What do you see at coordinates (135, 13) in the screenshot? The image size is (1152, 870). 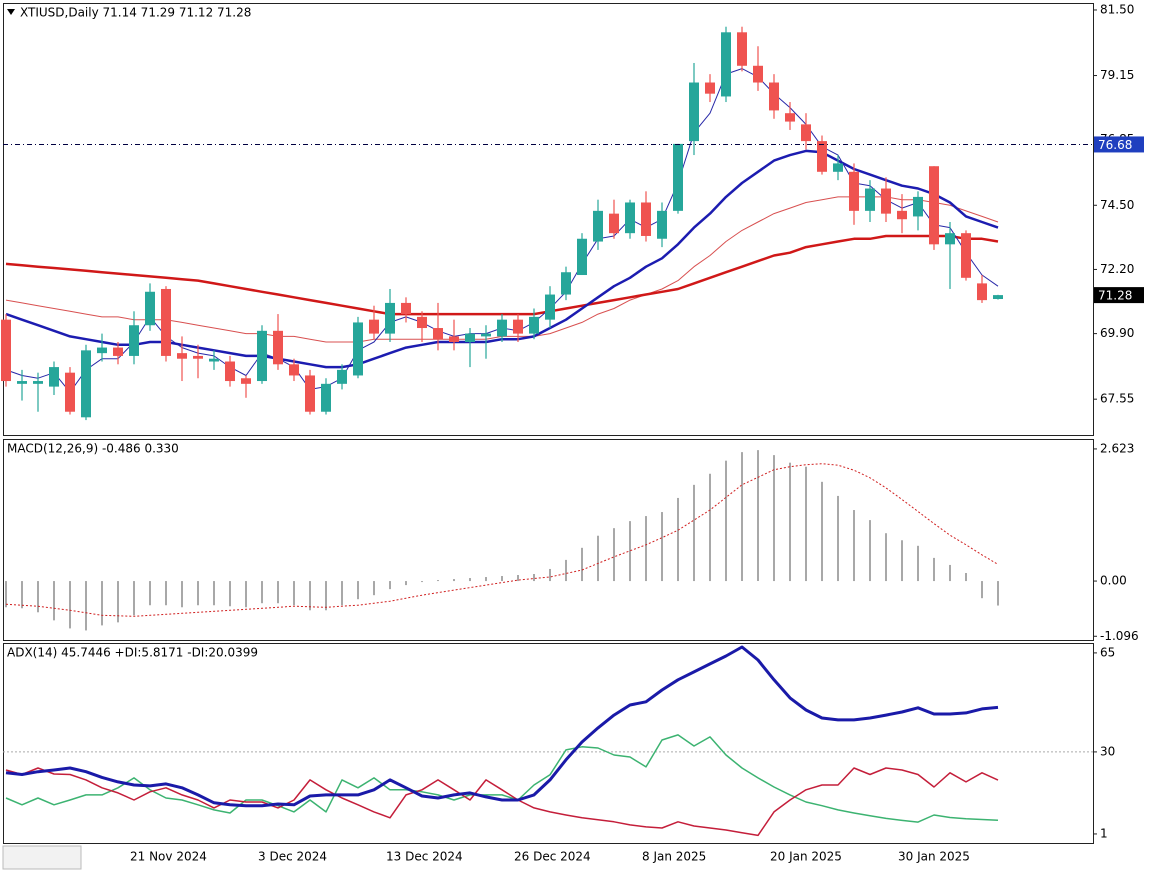 I see `panel-title: XTIUSD,Daily 71.14 71.29 71.12 71.28` at bounding box center [135, 13].